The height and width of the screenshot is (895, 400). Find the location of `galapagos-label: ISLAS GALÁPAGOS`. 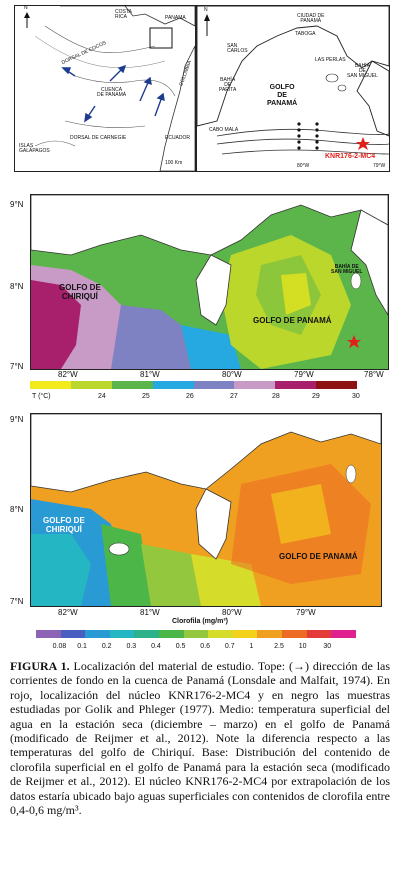

galapagos-label: ISLAS GALÁPAGOS is located at coordinates (34, 148).